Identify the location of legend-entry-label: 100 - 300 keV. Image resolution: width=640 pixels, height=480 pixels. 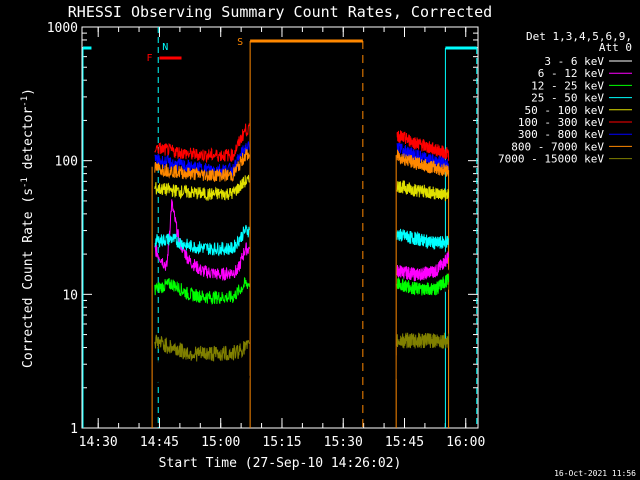
(561, 122).